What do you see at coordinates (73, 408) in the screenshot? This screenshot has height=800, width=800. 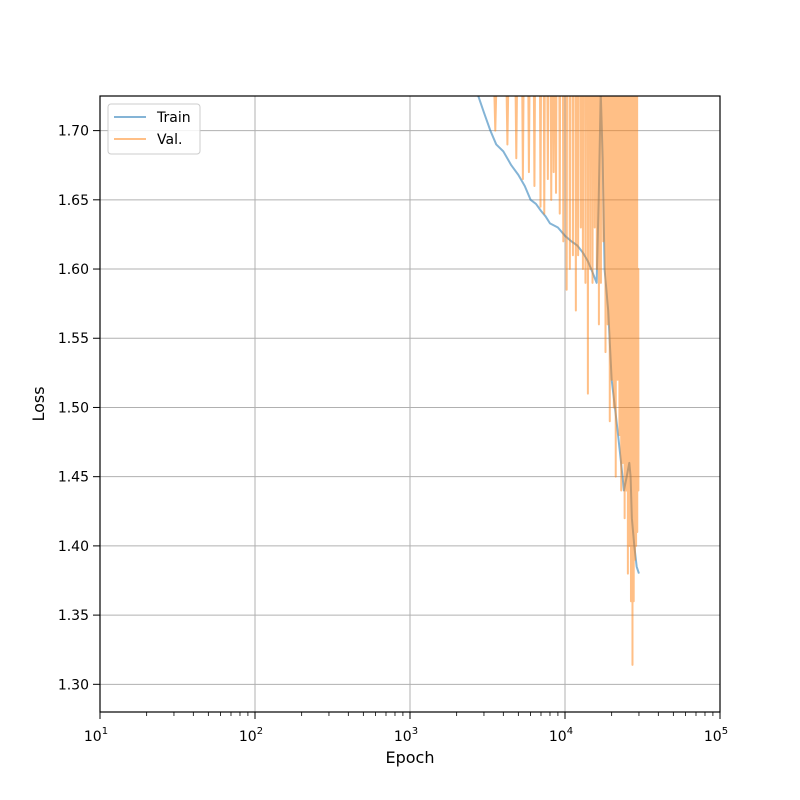 I see `y-tick-label: 1.50` at bounding box center [73, 408].